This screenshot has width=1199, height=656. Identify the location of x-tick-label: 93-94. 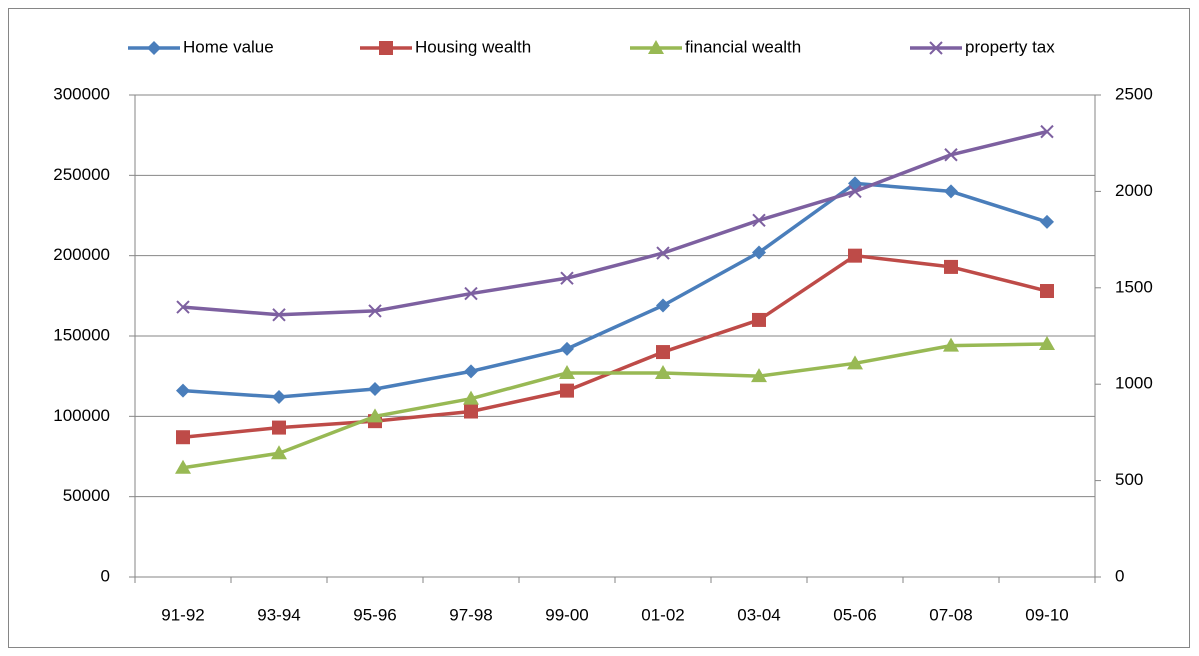
(278, 614).